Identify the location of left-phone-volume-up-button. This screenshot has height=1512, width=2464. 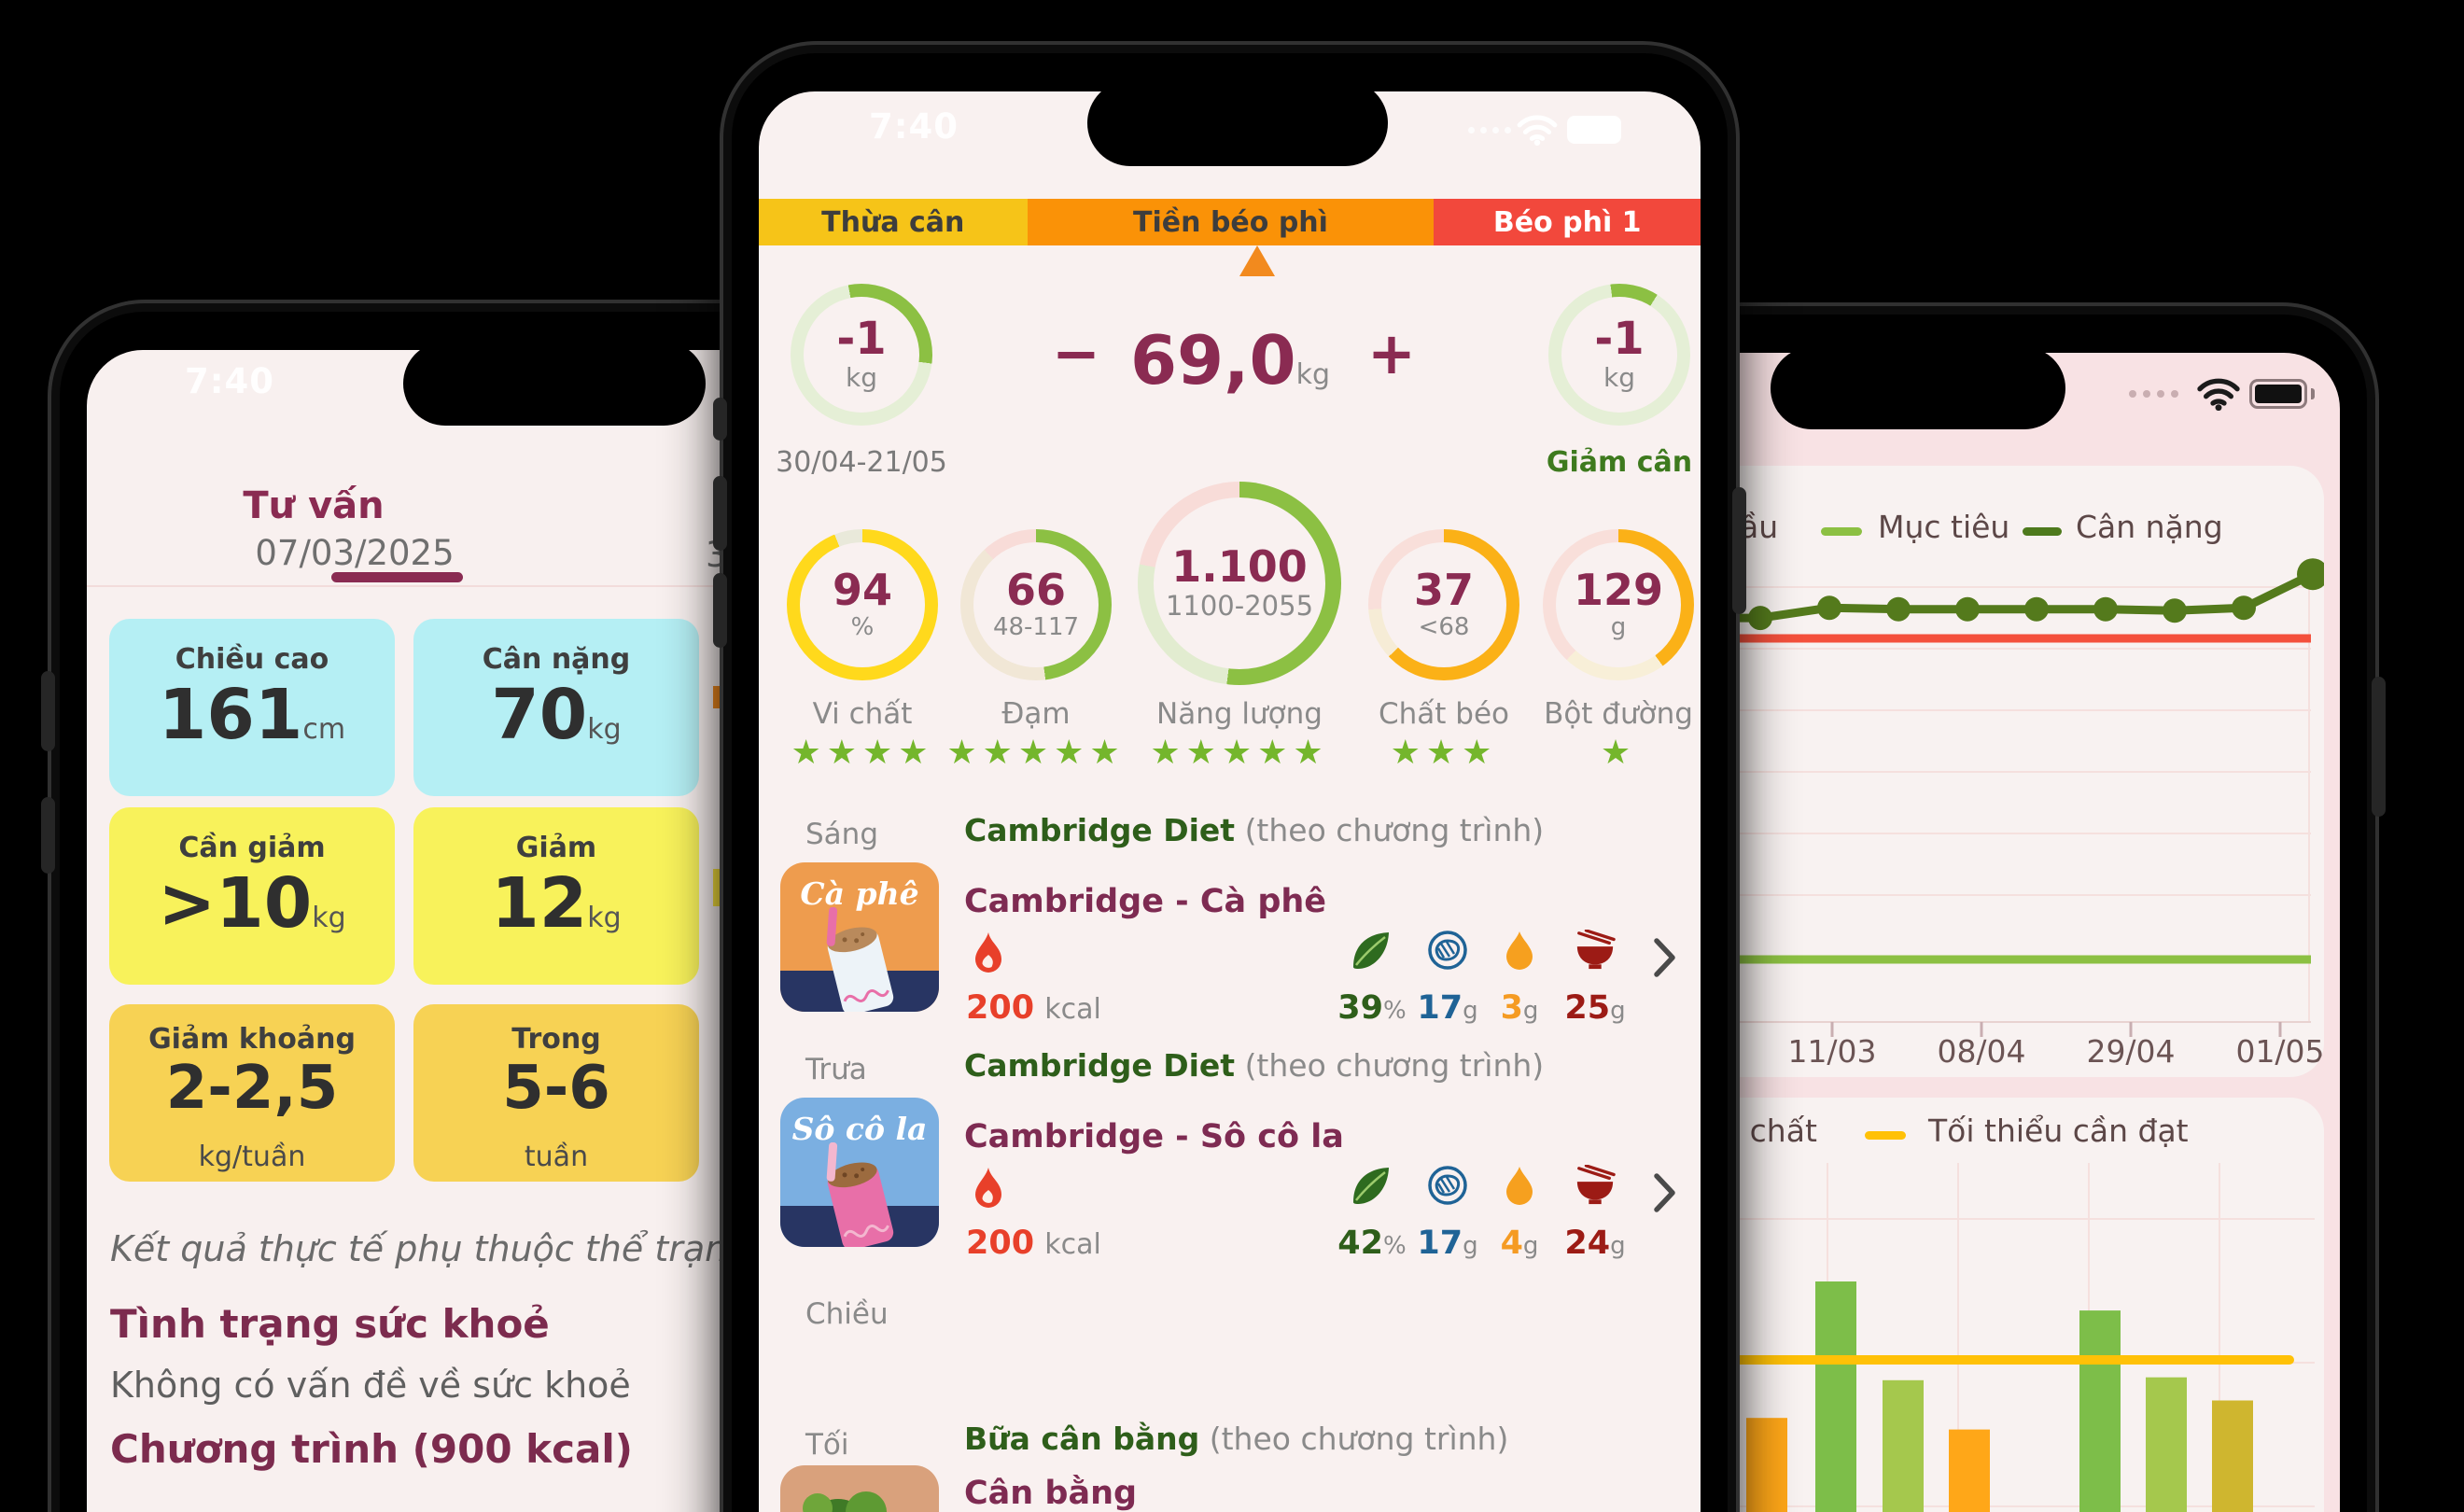
(48, 711).